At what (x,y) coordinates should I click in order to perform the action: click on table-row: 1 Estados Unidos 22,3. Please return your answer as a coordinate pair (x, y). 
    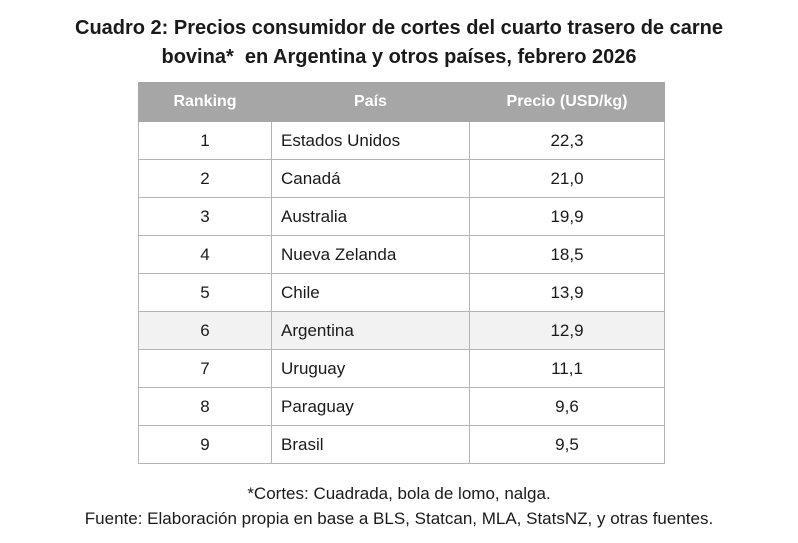
    Looking at the image, I should click on (401, 140).